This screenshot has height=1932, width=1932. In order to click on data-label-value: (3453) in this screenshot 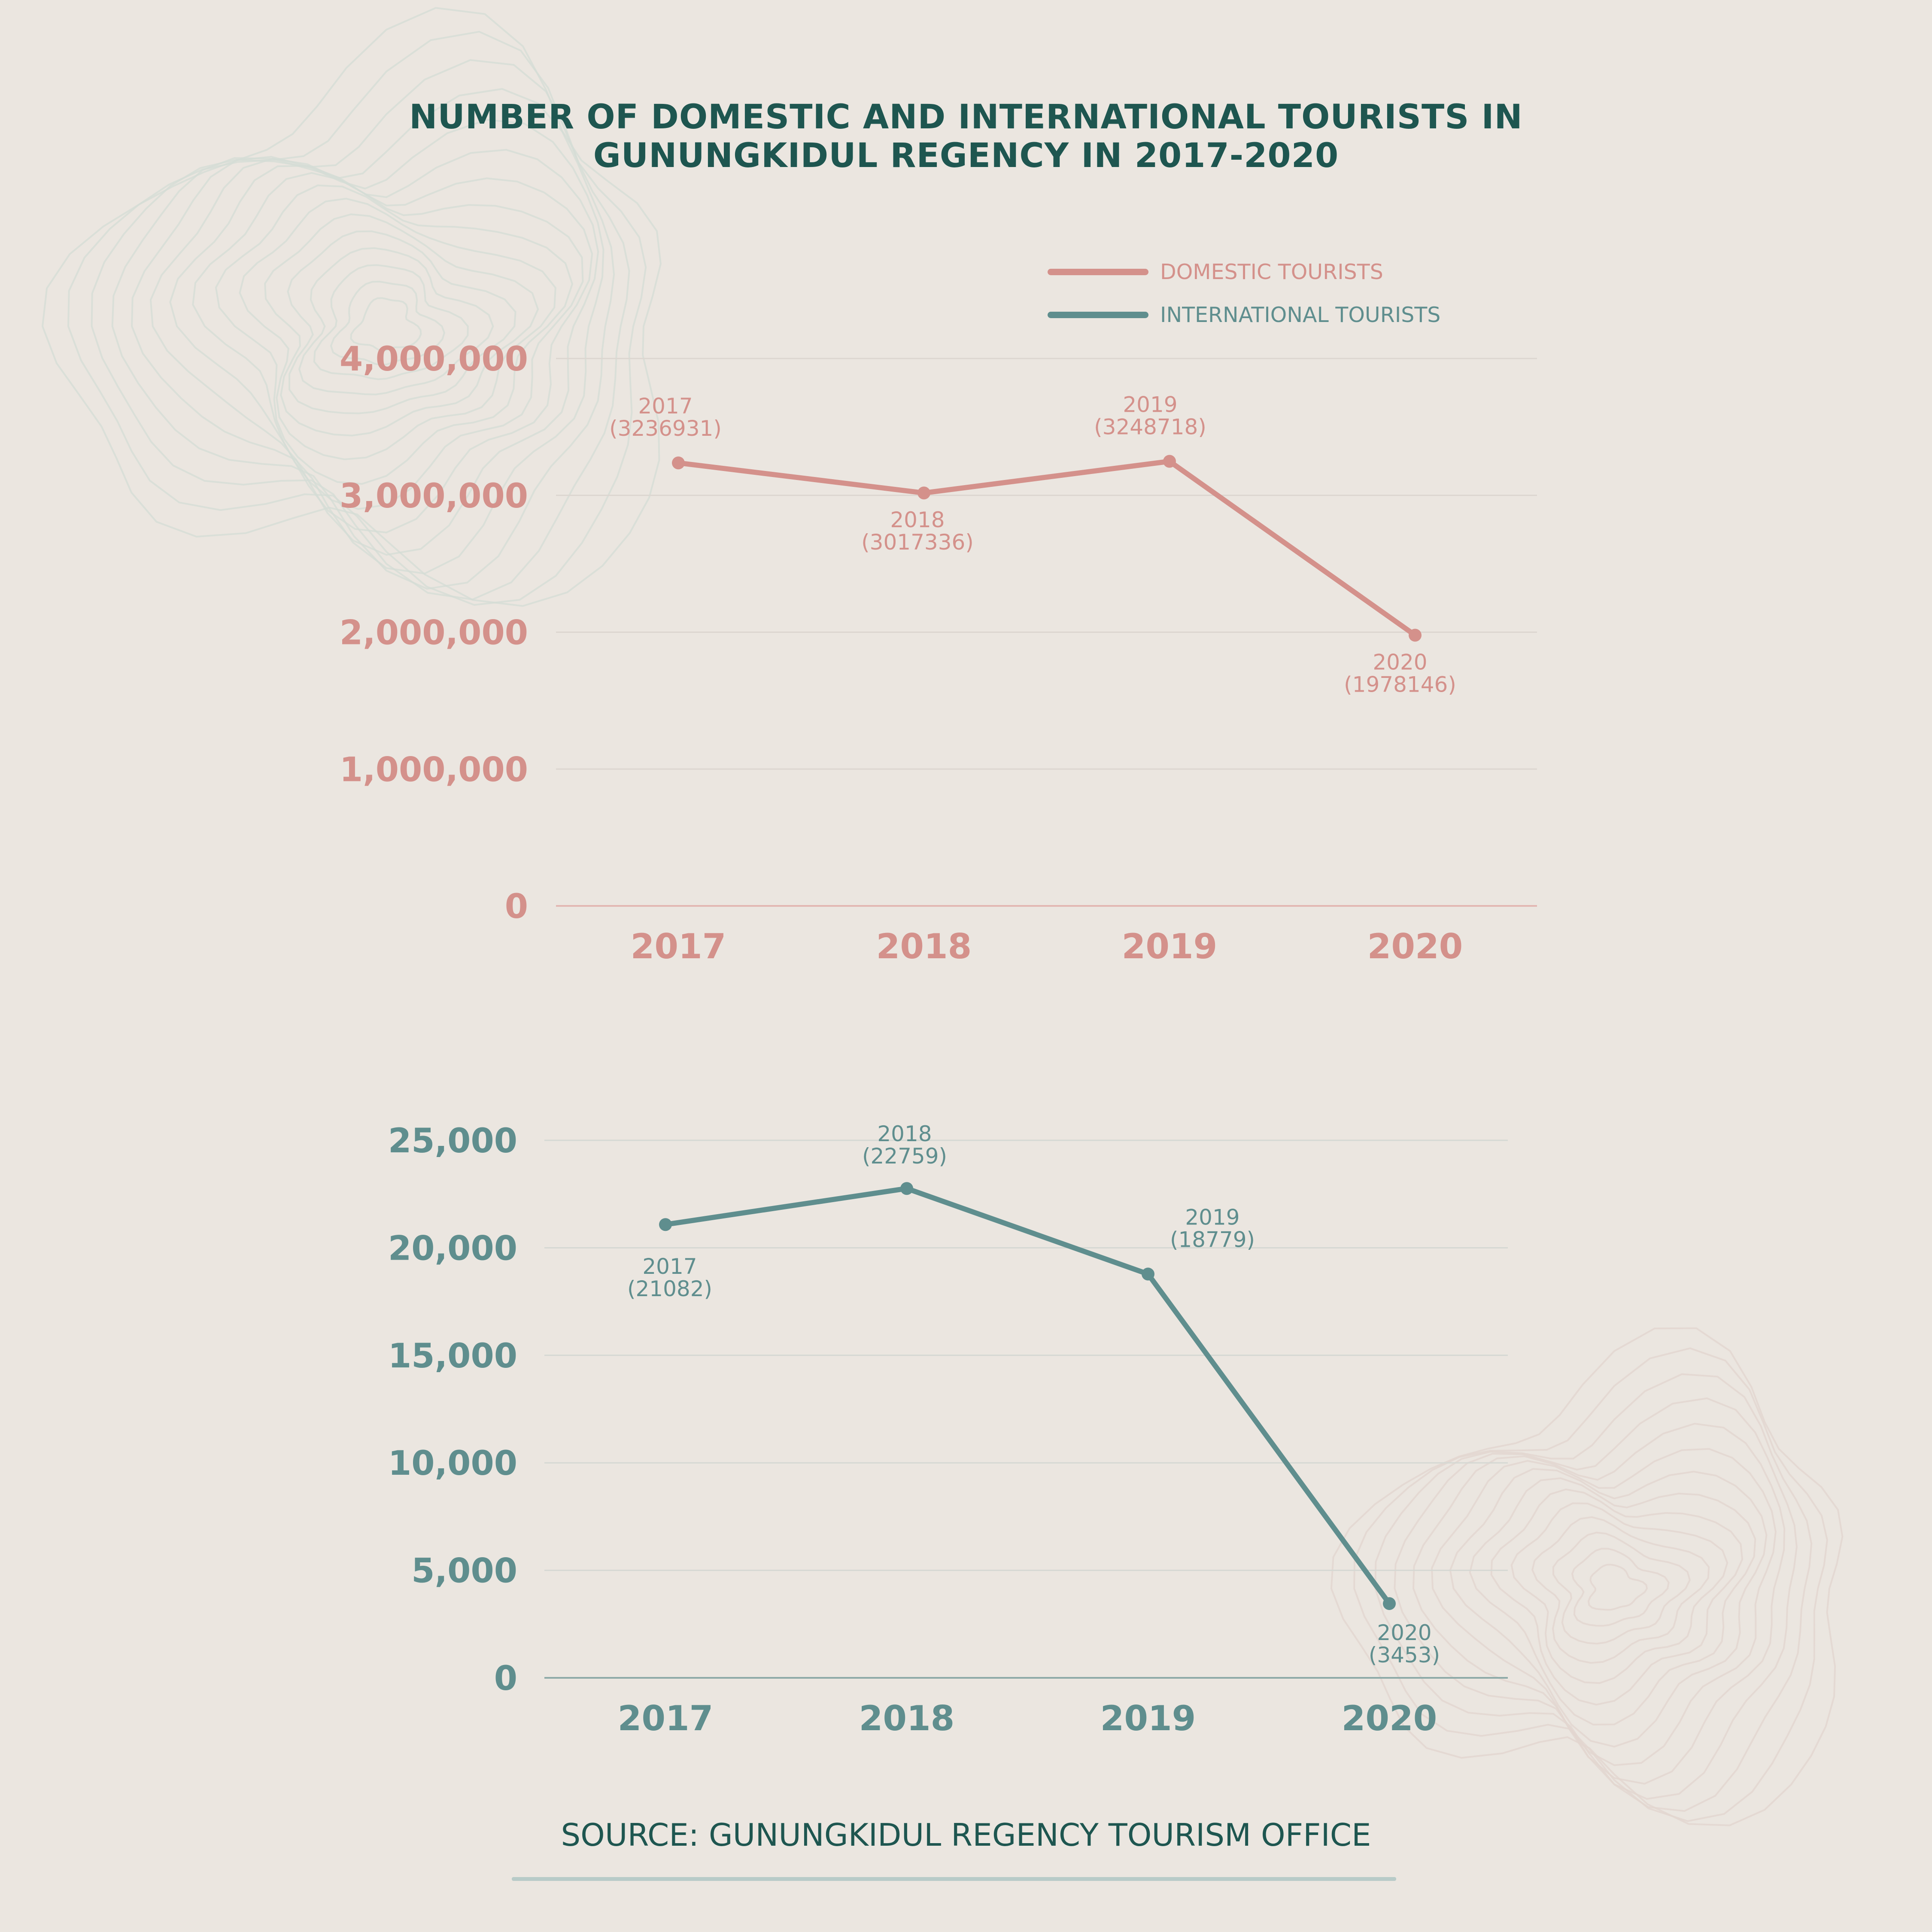, I will do `click(1404, 1656)`.